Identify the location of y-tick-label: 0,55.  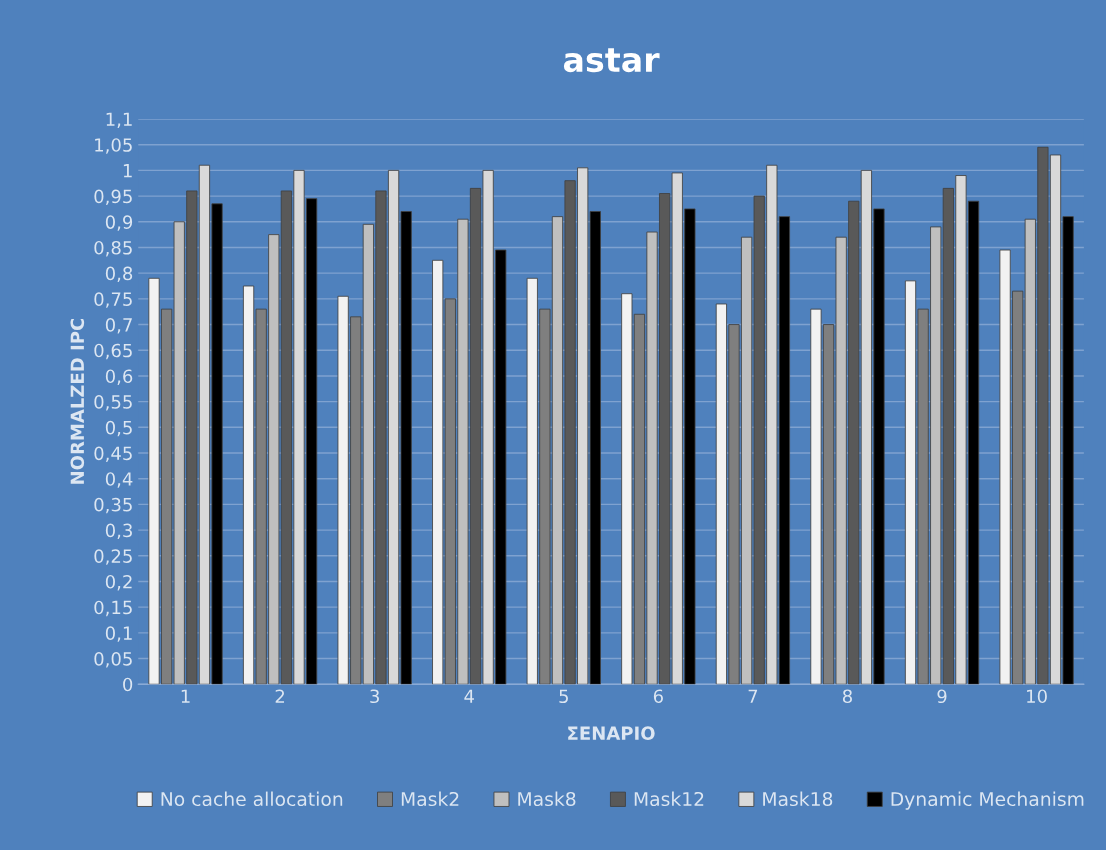
(113, 403).